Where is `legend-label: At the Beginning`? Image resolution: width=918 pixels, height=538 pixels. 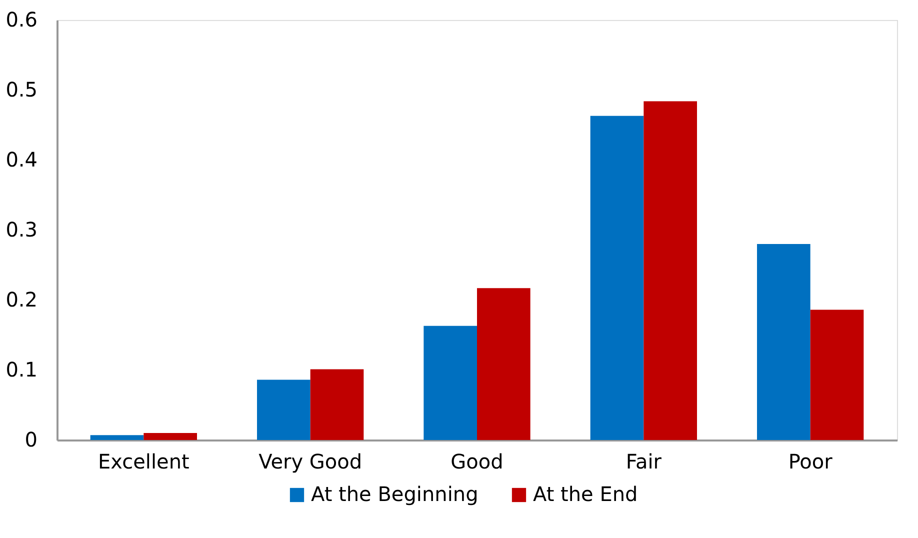
legend-label: At the Beginning is located at coordinates (394, 494).